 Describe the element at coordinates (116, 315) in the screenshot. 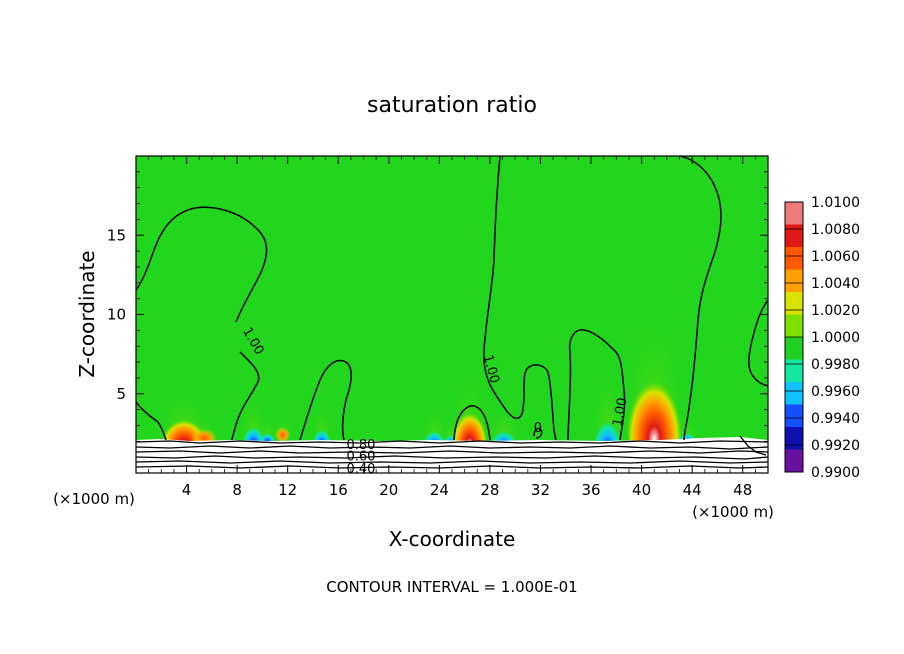

I see `y-tick-label-1: 10` at that location.